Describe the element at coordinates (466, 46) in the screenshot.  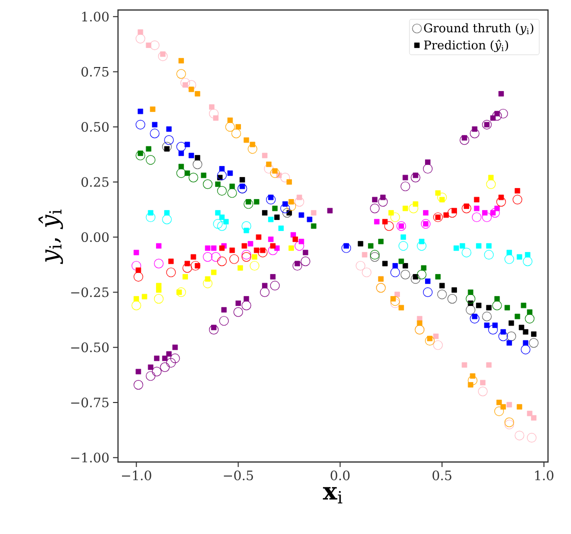
I see `legend-label: Prediction (ŷ$_{i}$)` at that location.